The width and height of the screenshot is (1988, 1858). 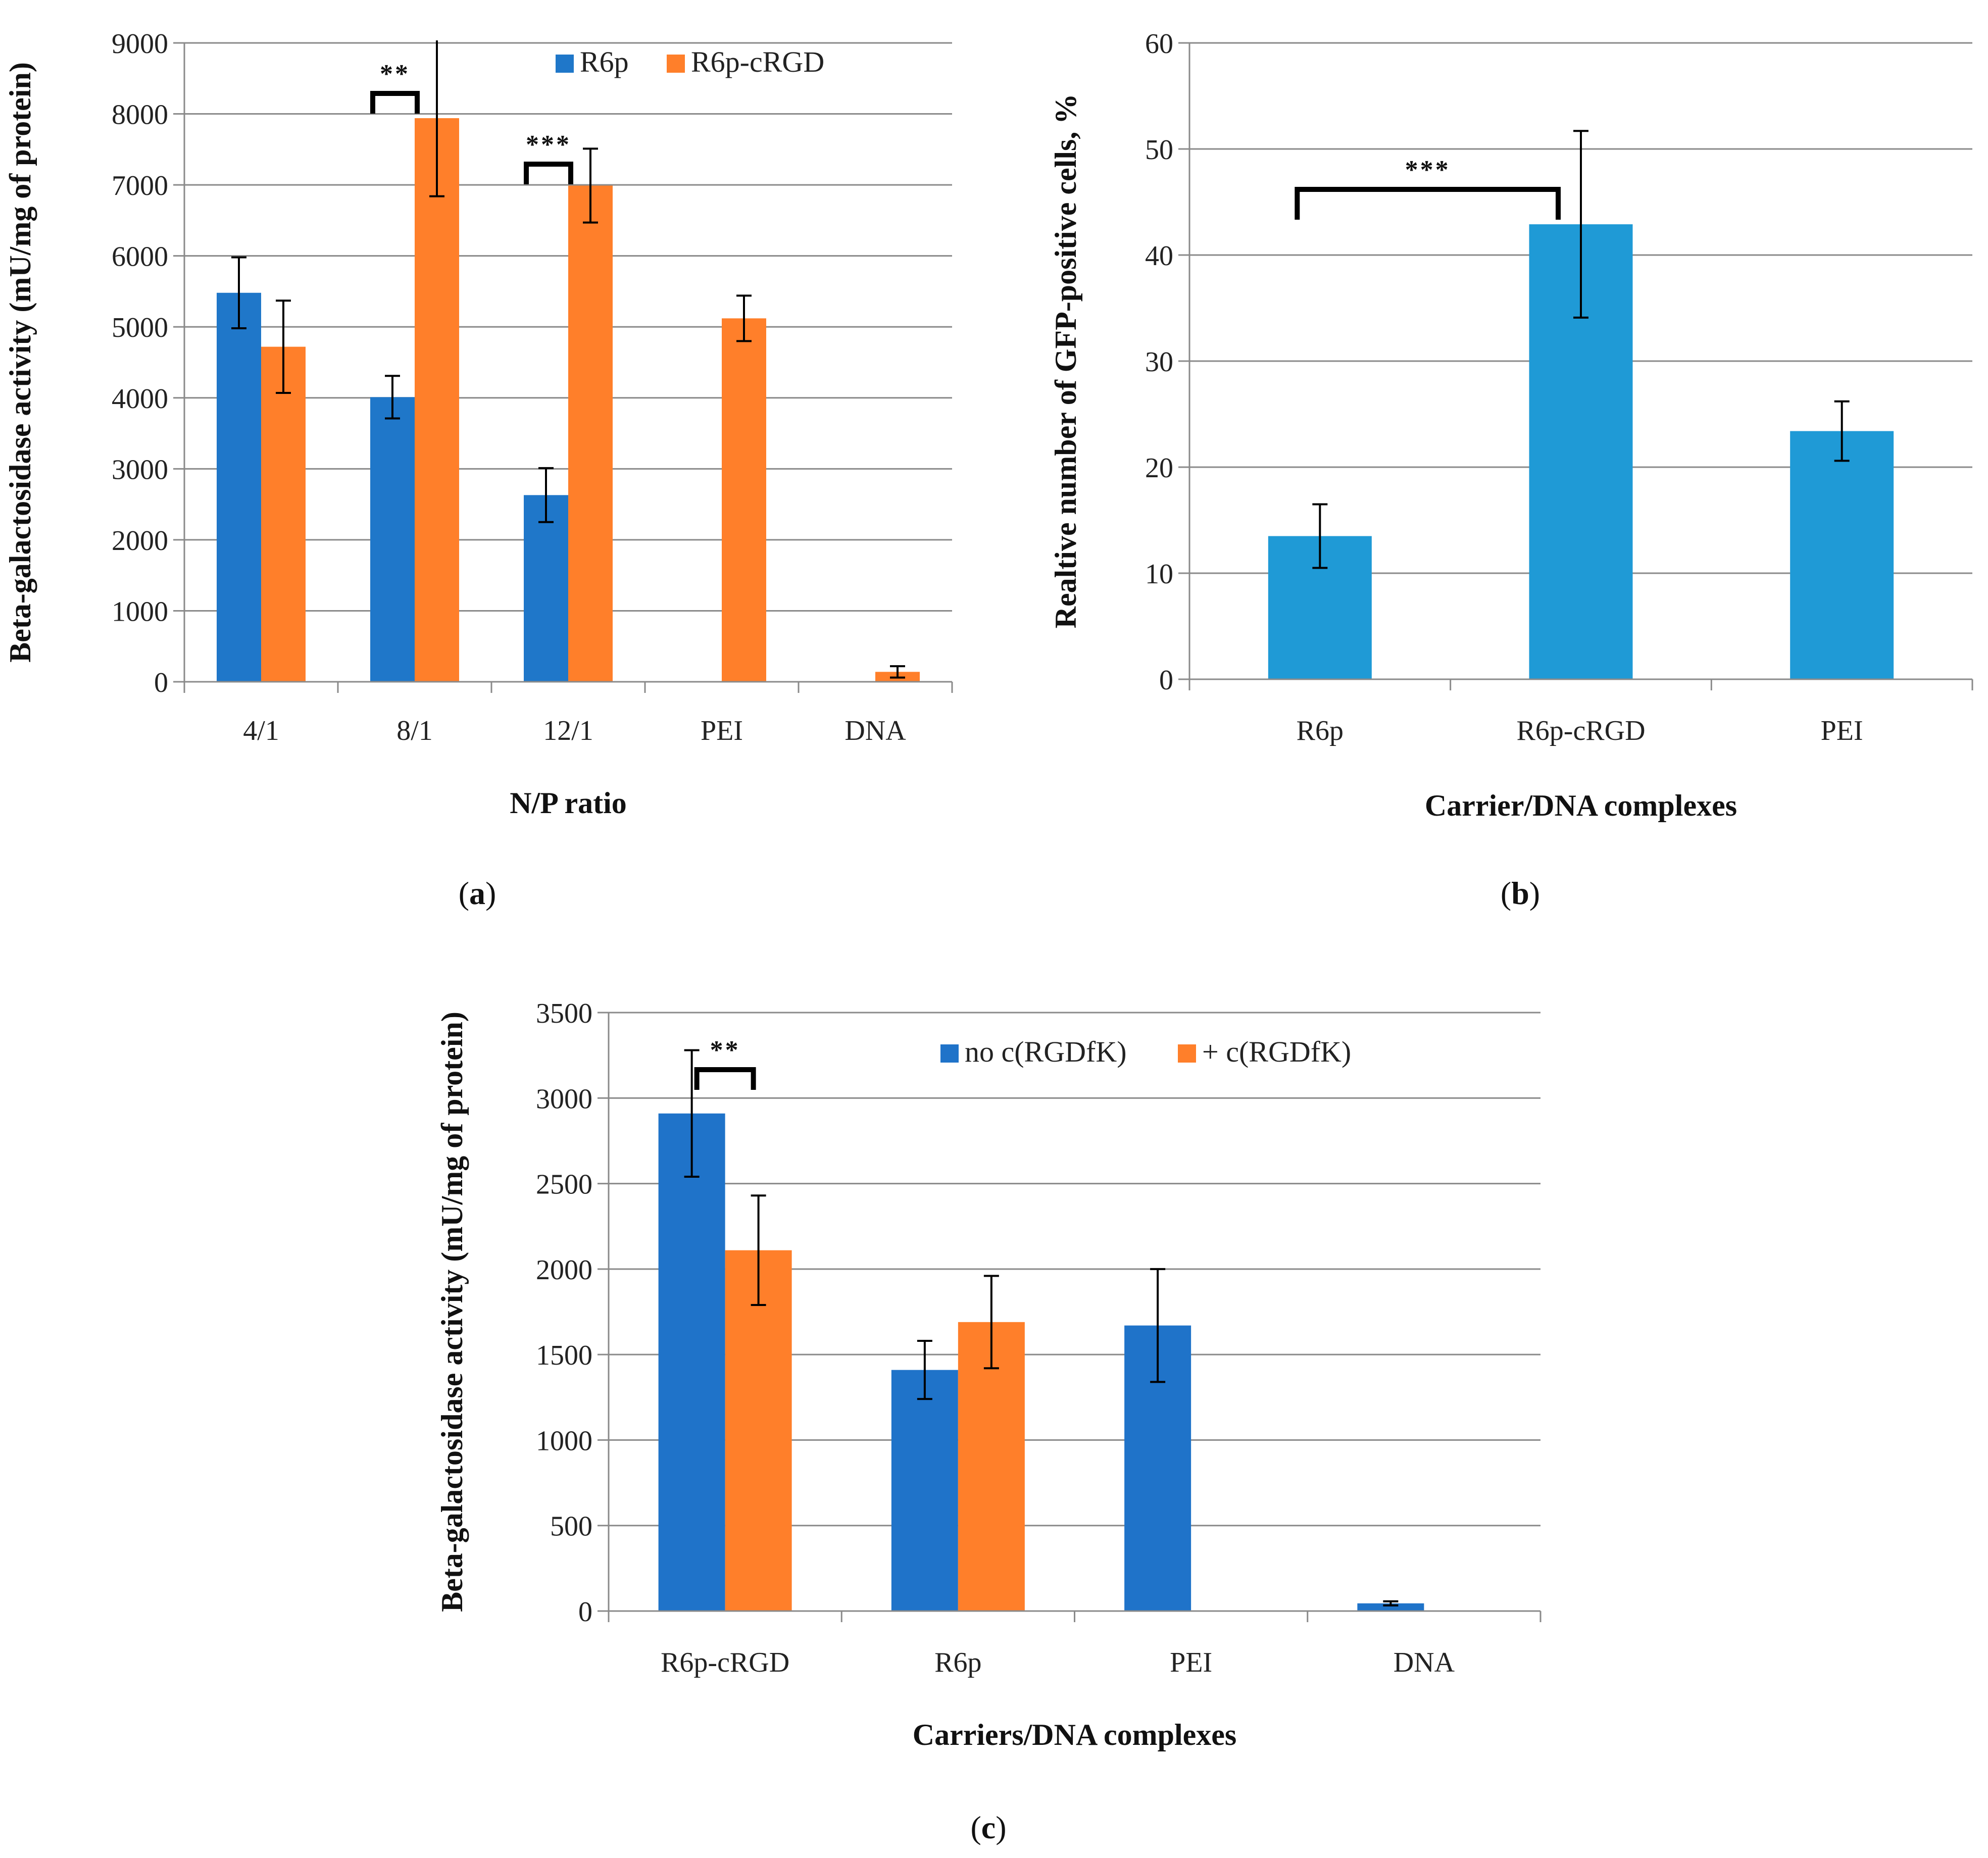 What do you see at coordinates (140, 186) in the screenshot?
I see `y-tick-label: 7000` at bounding box center [140, 186].